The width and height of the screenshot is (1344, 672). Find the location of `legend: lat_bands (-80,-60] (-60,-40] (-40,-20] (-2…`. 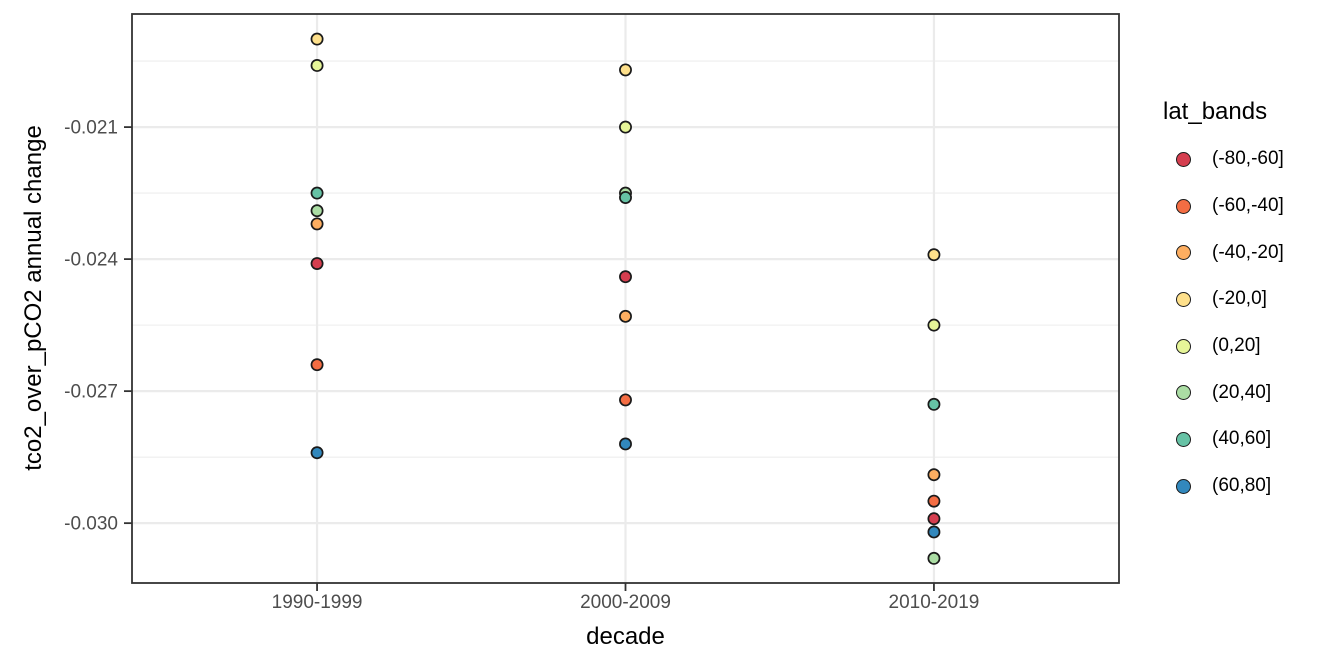

legend: lat_bands (-80,-60] (-60,-40] (-40,-20] (-2… is located at coordinates (1252, 303).